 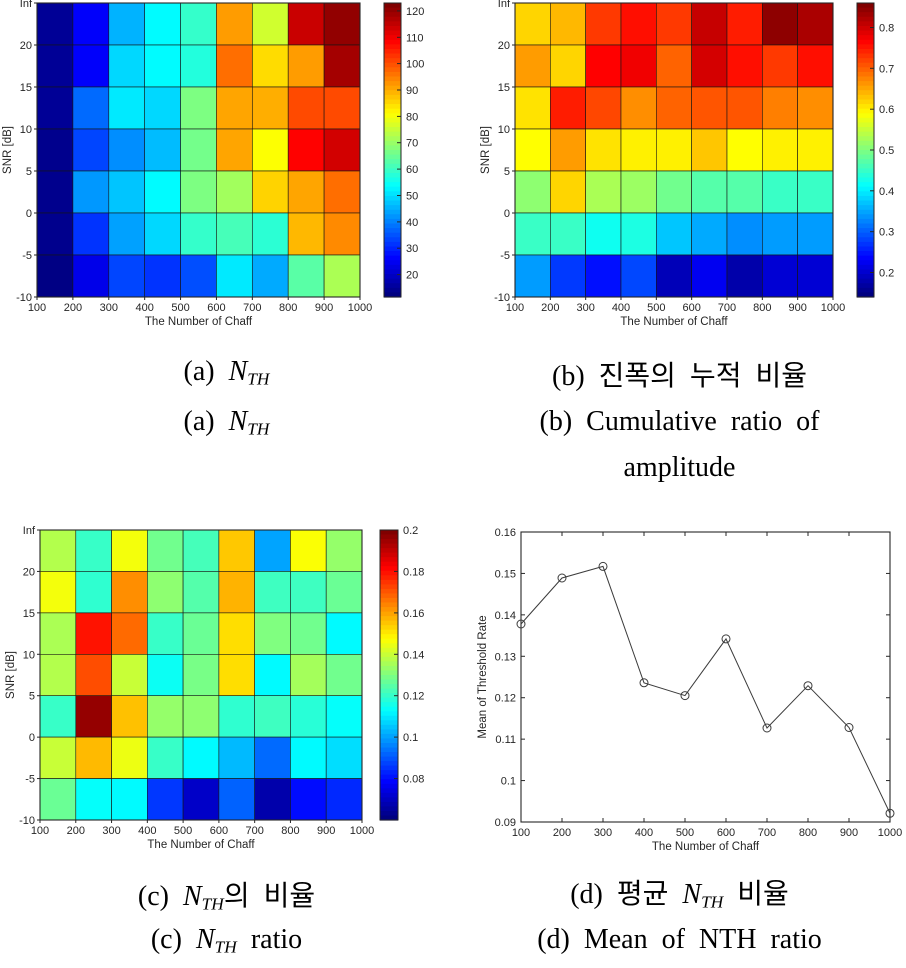 I want to click on colorbar-tick-label: 20, so click(x=412, y=276).